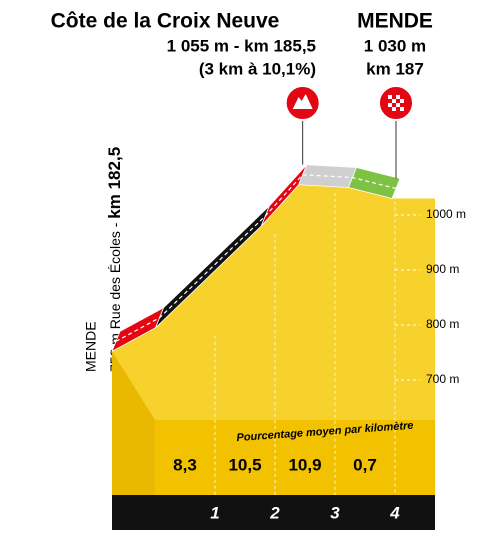 The height and width of the screenshot is (556, 482). I want to click on start-label: MENDE 752 m Rue des Écoles - km 182,5, so click(104, 259).